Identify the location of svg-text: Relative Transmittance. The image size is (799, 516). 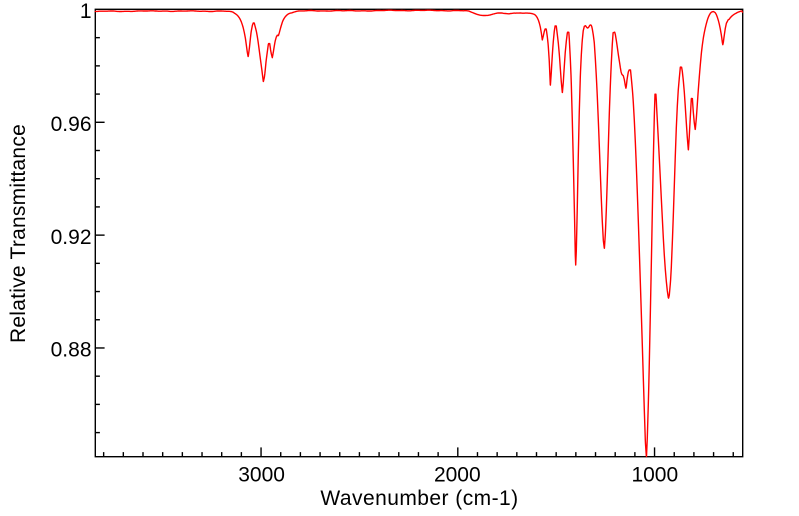
(18, 233).